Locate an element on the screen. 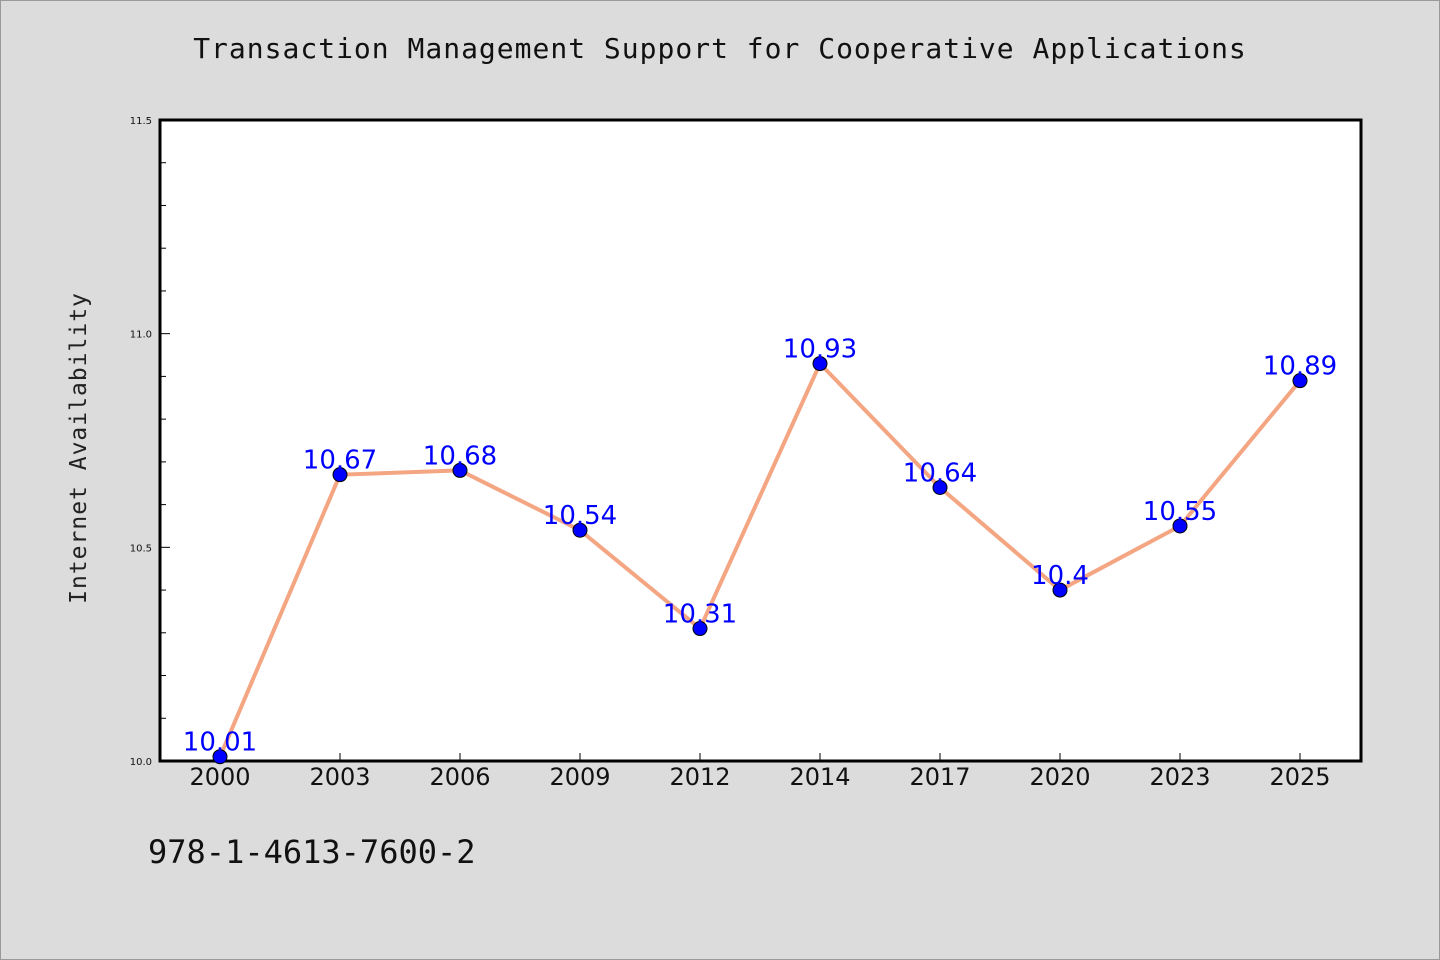  data-label: 10.68 is located at coordinates (460, 456).